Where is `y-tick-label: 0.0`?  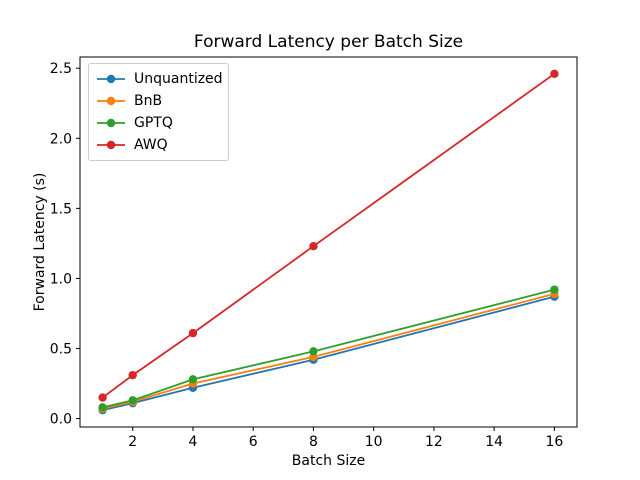 y-tick-label: 0.0 is located at coordinates (61, 420).